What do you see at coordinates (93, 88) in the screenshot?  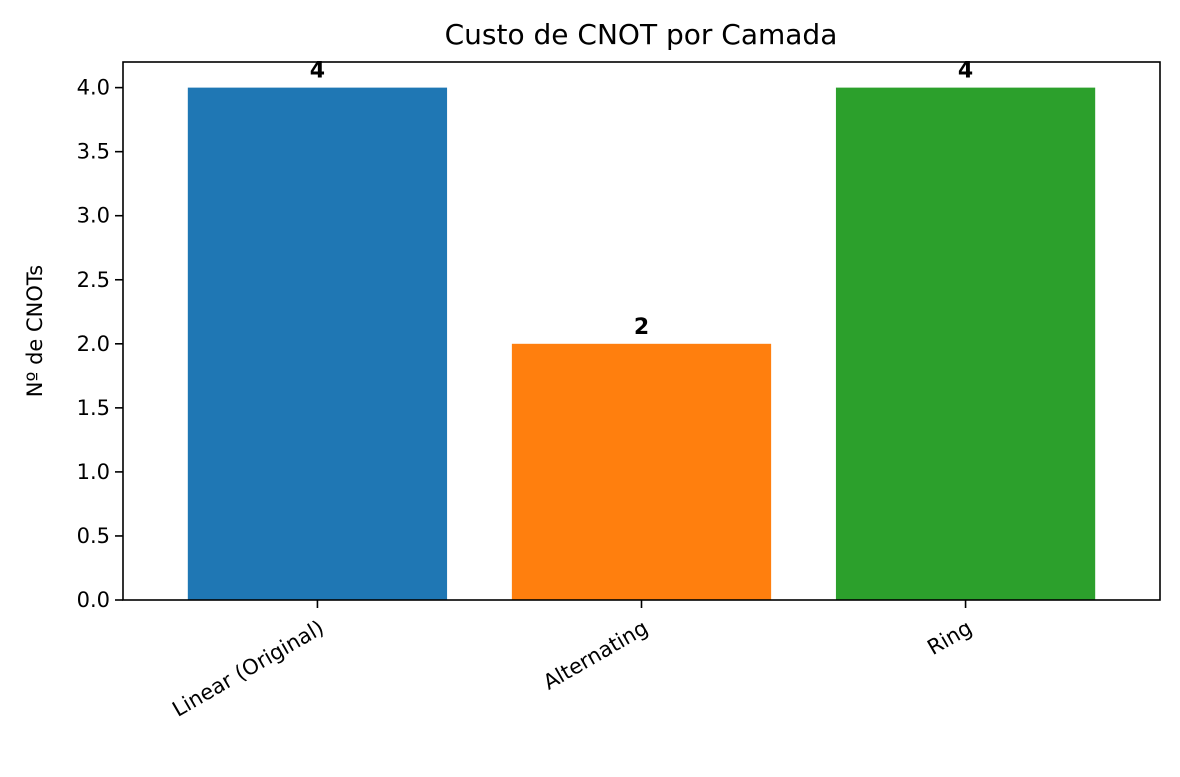 I see `y-tick-label-8: 4.0` at bounding box center [93, 88].